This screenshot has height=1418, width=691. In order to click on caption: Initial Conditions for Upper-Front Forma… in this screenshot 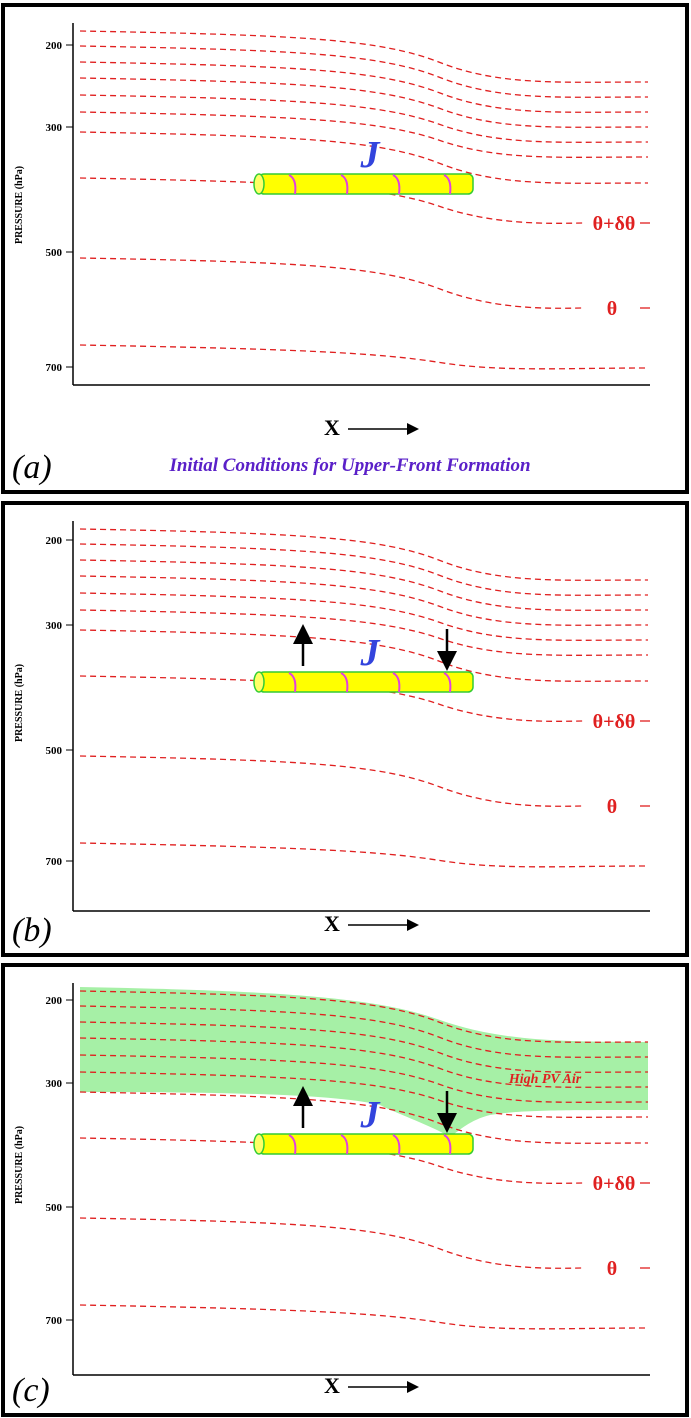, I will do `click(349, 465)`.